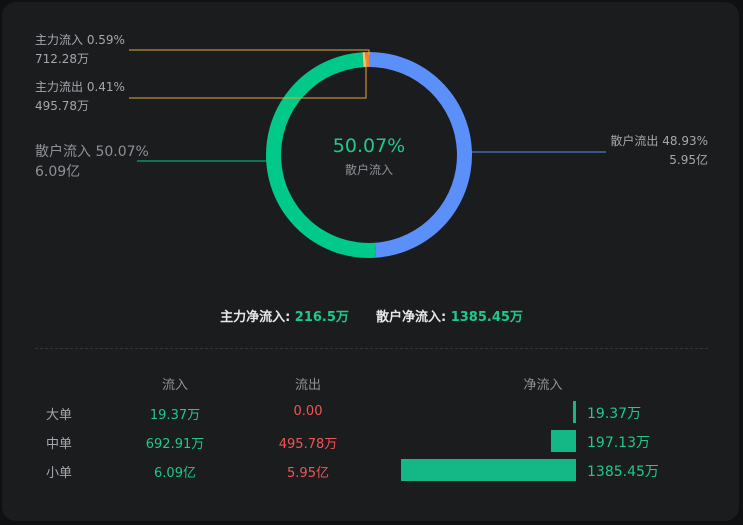 The image size is (743, 525). What do you see at coordinates (369, 146) in the screenshot?
I see `center-value: 50.07%` at bounding box center [369, 146].